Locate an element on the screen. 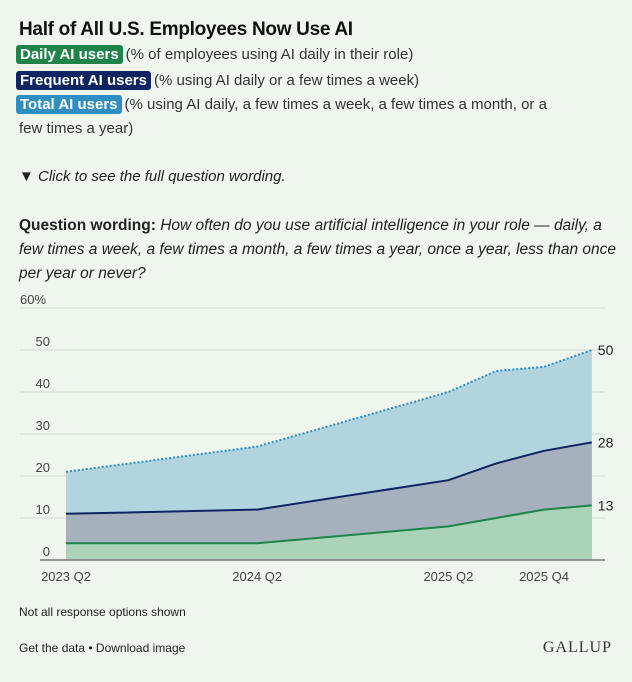 This screenshot has height=682, width=632. x-tick-label: 2023 Q2 is located at coordinates (66, 576).